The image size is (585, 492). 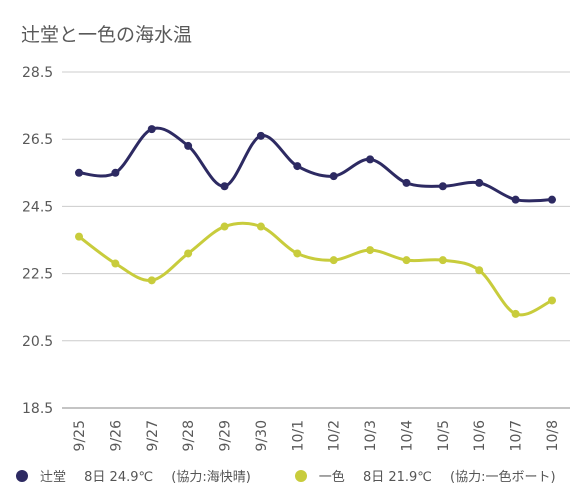 What do you see at coordinates (371, 435) in the screenshot?
I see `x-tick-label: 10/3` at bounding box center [371, 435].